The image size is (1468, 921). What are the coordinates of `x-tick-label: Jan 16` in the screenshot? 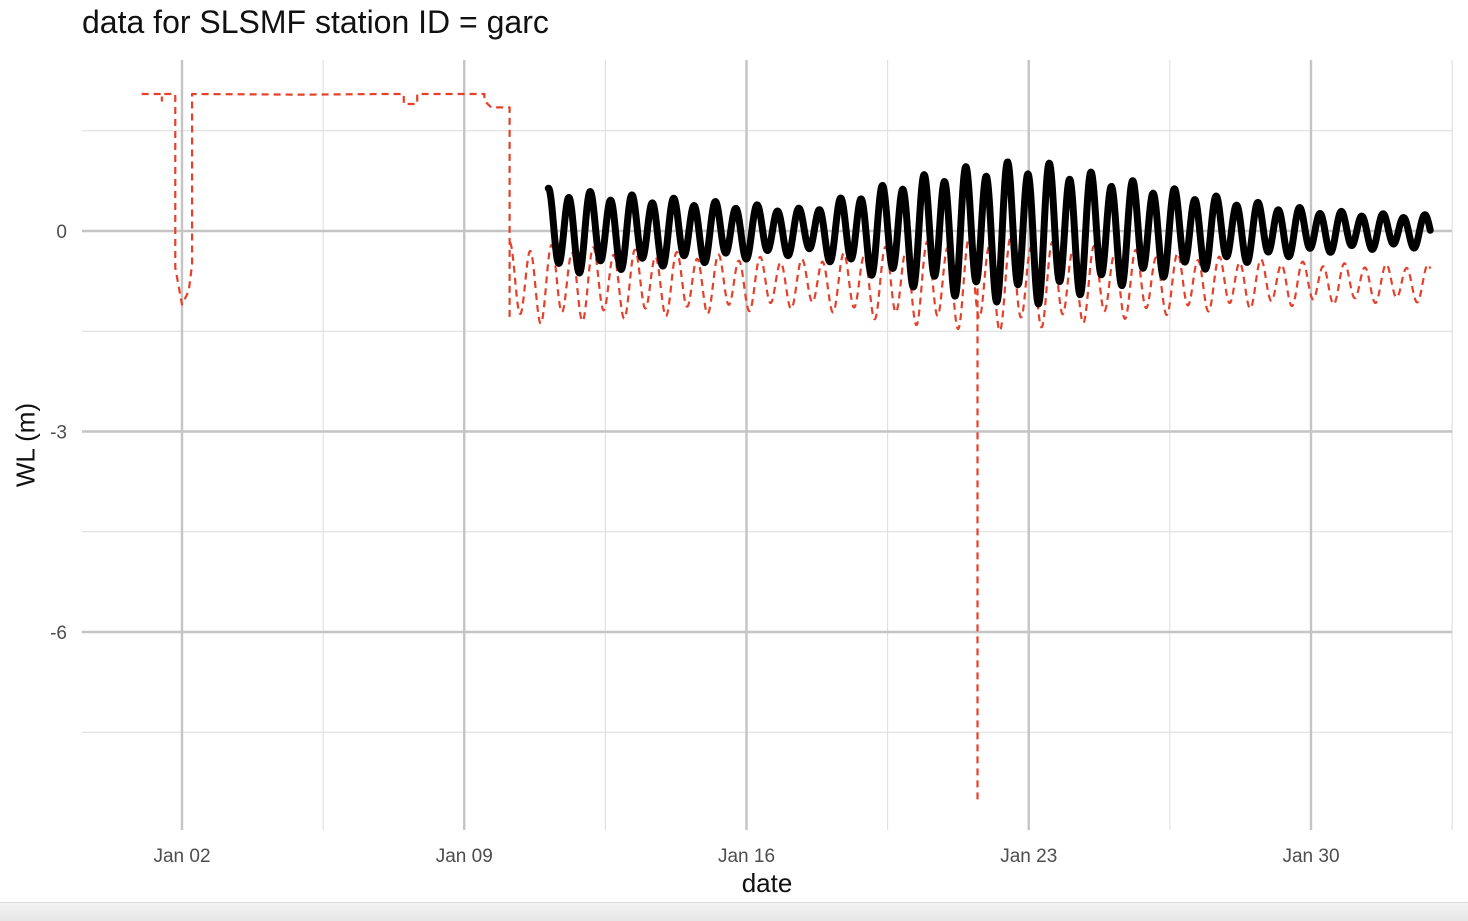 It's located at (746, 856).